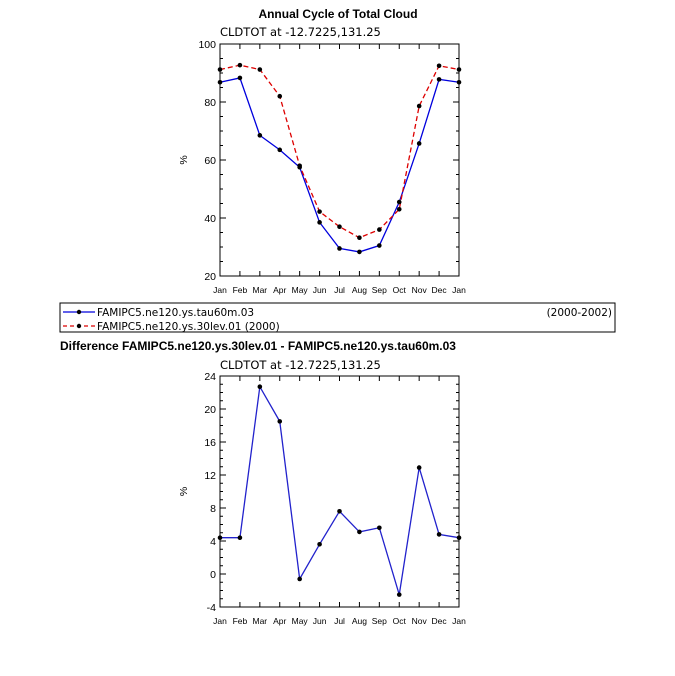  Describe the element at coordinates (240, 621) in the screenshot. I see `chart2-xtick-label: Feb` at that location.